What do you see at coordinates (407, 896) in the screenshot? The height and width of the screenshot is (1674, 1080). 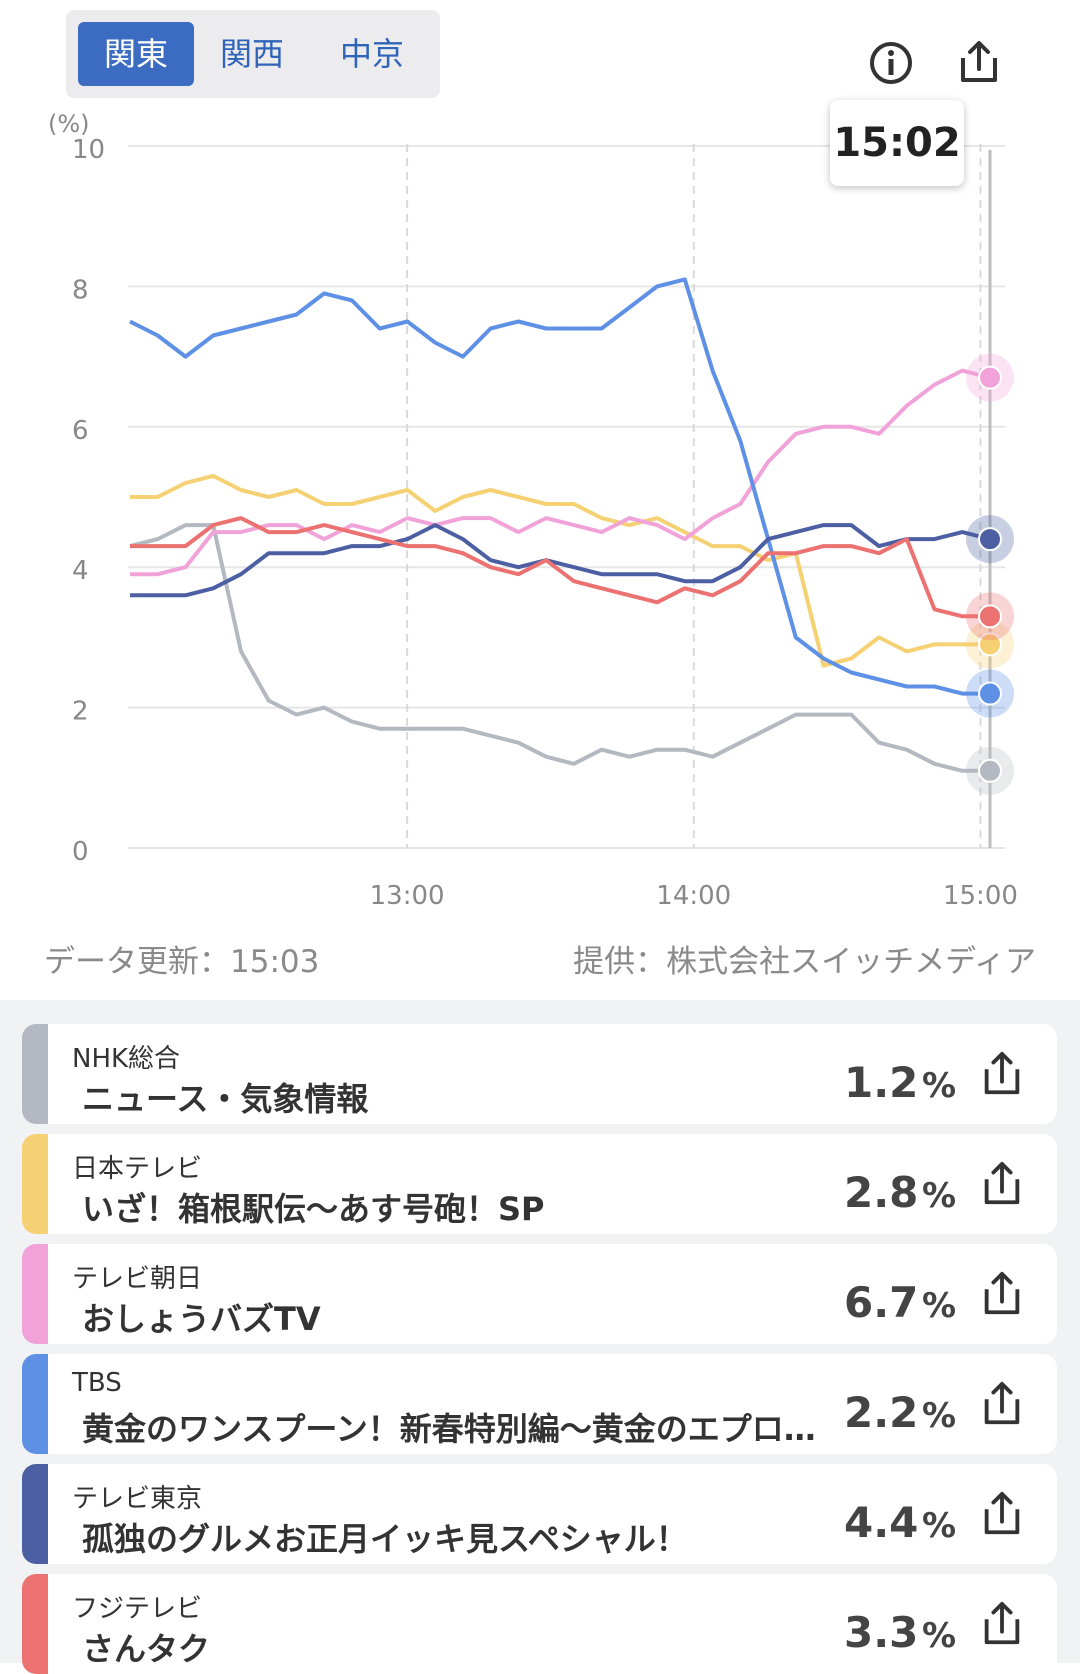 I see `x-tick-label: 13:00` at bounding box center [407, 896].